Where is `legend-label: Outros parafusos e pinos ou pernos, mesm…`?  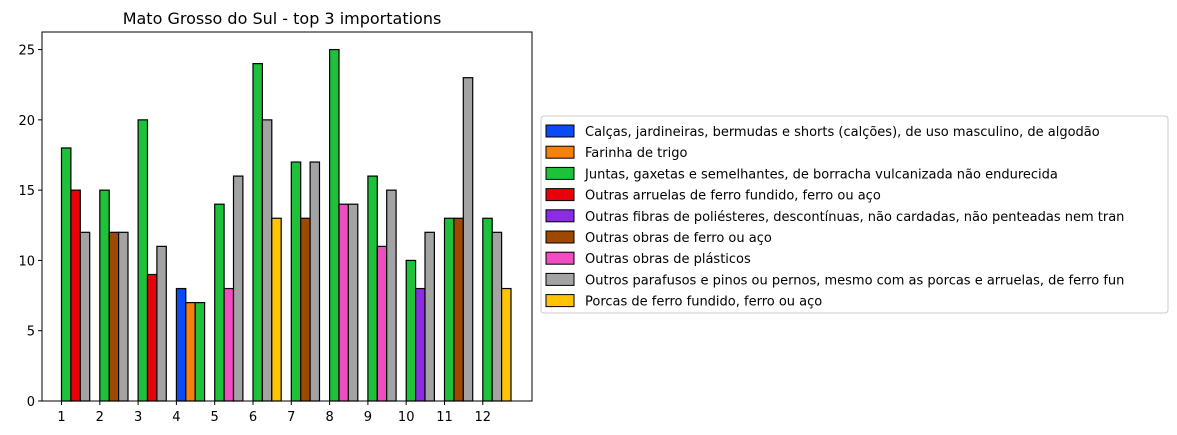
legend-label: Outros parafusos e pinos ou pernos, mesm… is located at coordinates (854, 280).